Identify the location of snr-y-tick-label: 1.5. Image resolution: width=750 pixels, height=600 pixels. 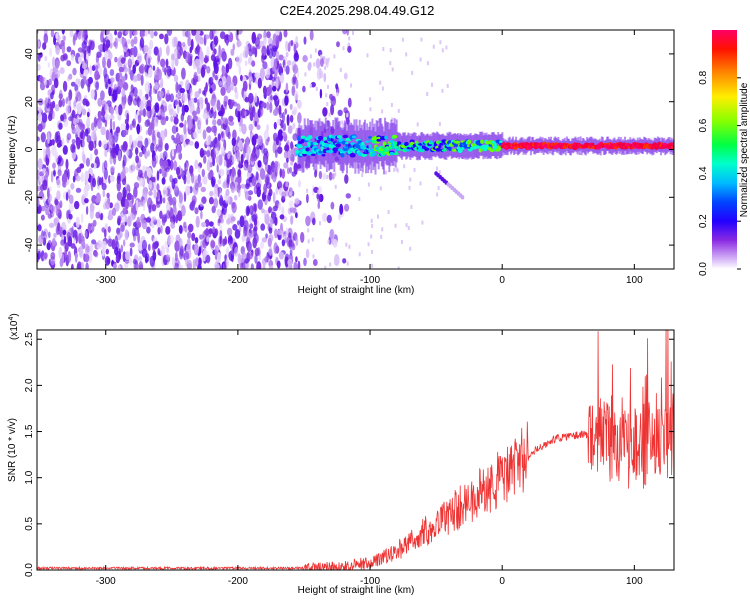
(29, 431).